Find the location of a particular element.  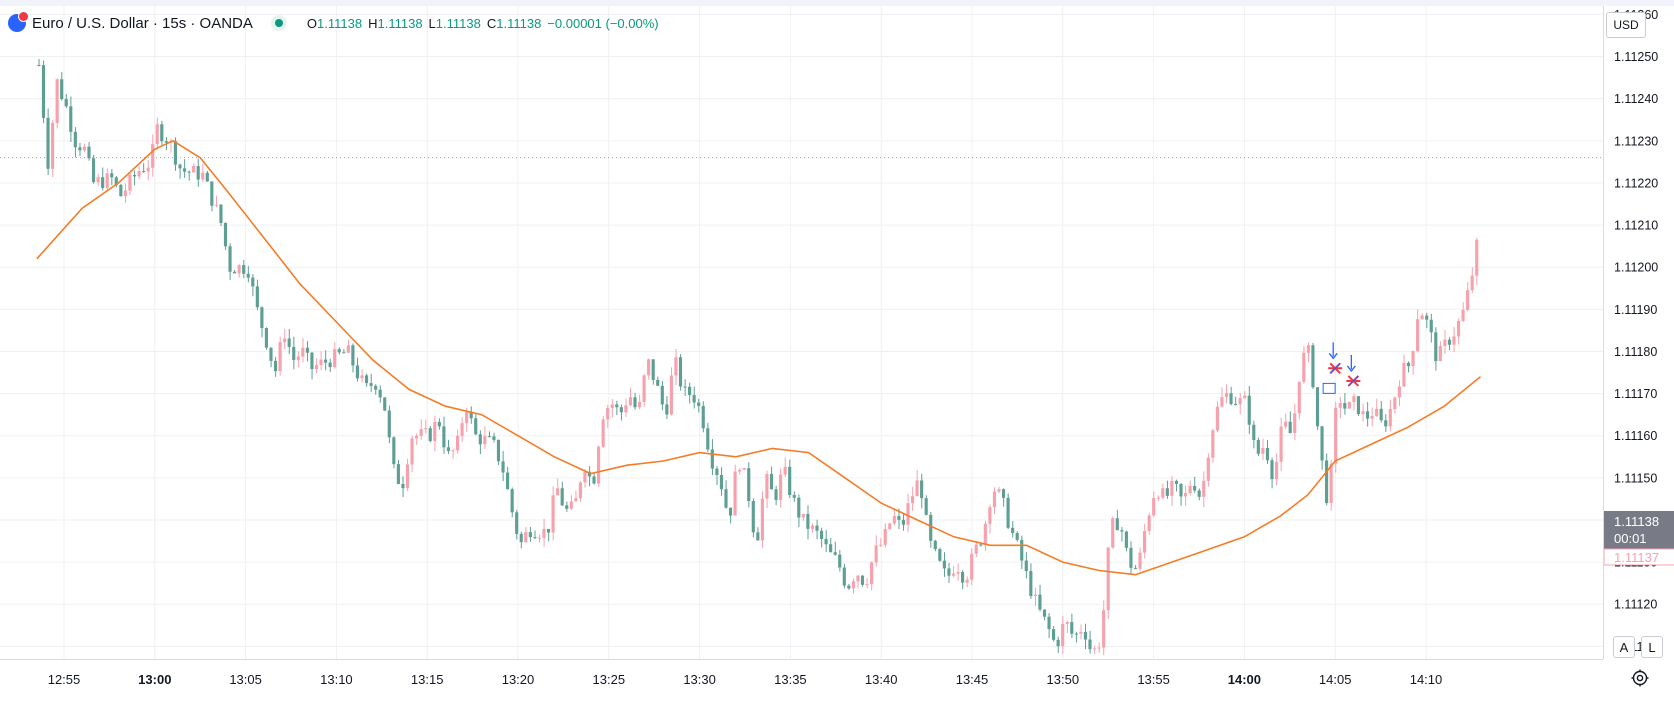

market-status-icon is located at coordinates (278, 23).